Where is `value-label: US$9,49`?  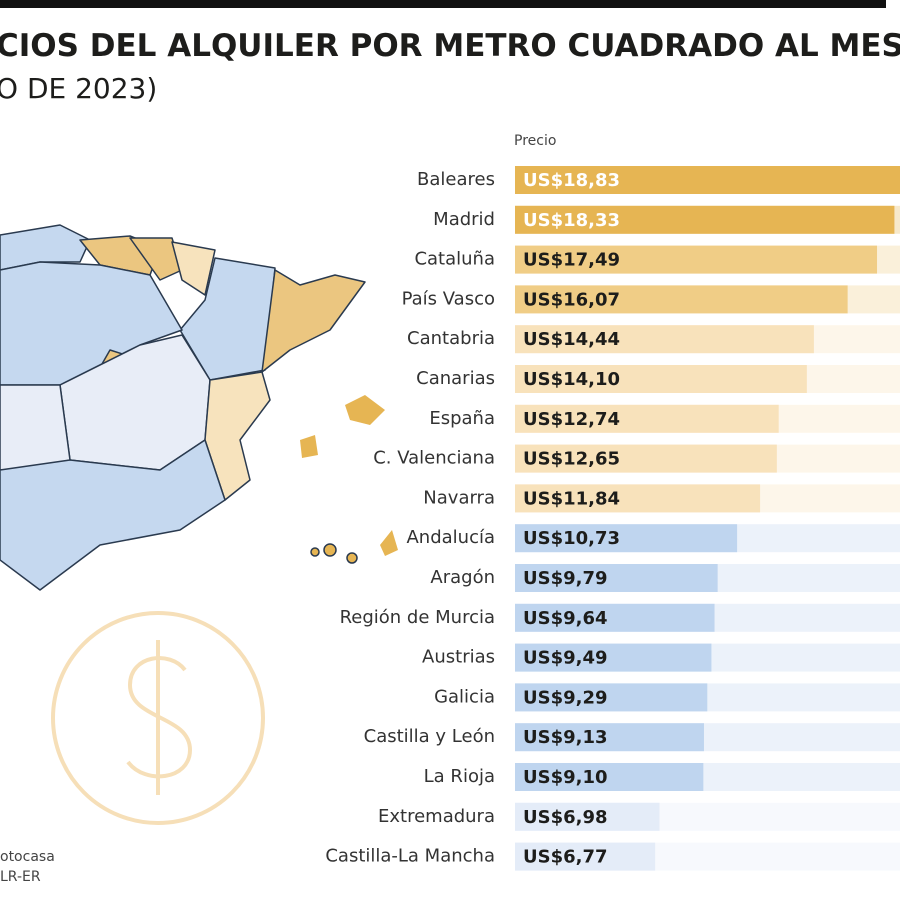 value-label: US$9,49 is located at coordinates (565, 658).